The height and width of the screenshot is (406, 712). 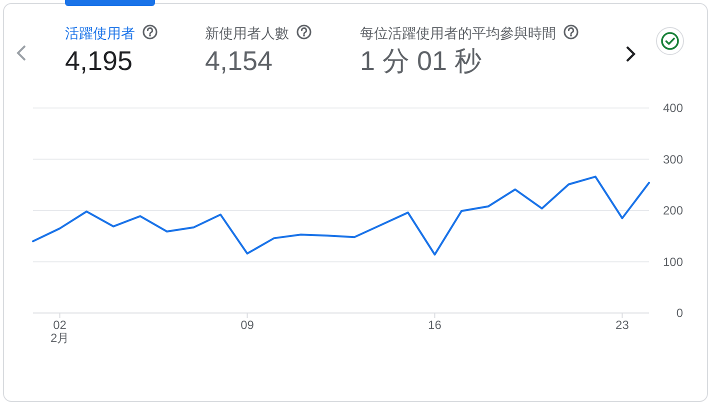 I want to click on y-tick-label: 200, so click(x=673, y=211).